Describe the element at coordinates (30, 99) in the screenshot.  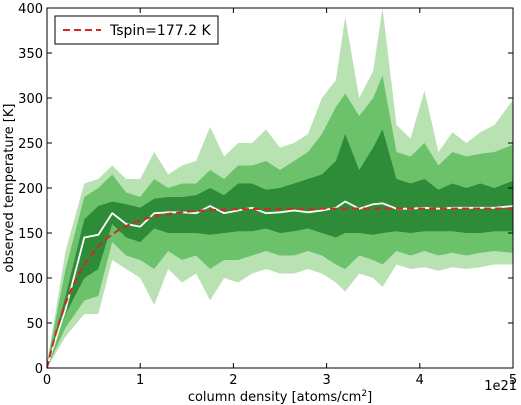
I see `y-tick-label: 300` at that location.